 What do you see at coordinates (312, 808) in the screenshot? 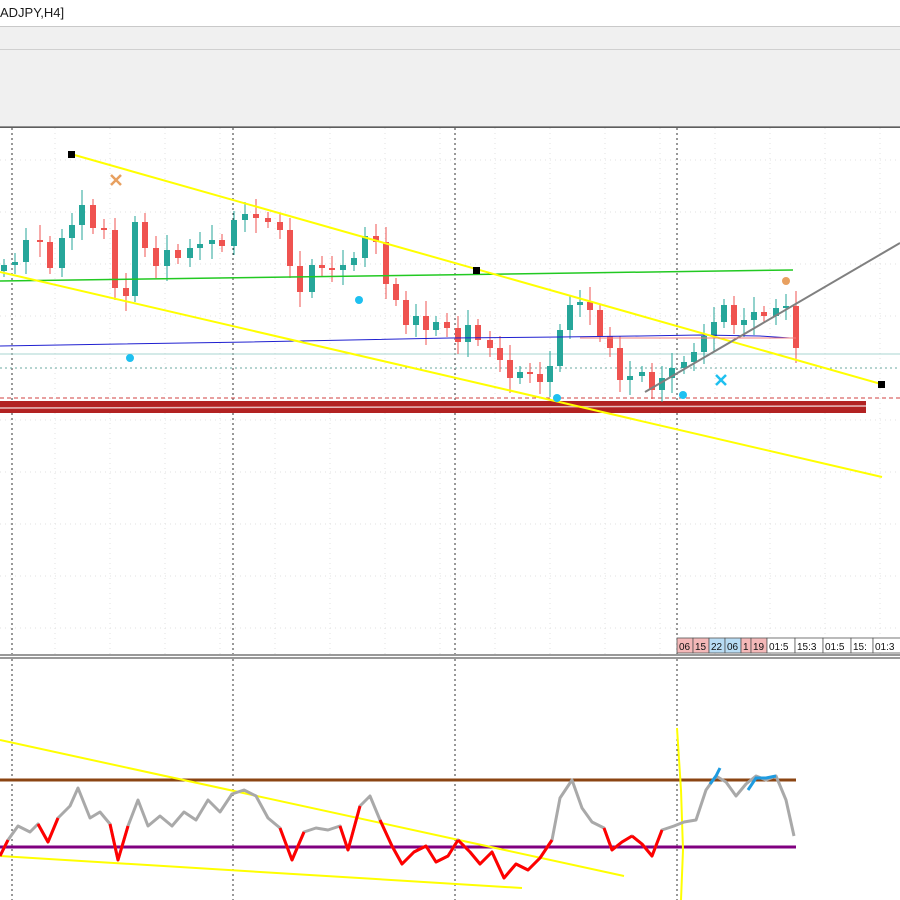
I see `oscillator-trendline-upper` at bounding box center [312, 808].